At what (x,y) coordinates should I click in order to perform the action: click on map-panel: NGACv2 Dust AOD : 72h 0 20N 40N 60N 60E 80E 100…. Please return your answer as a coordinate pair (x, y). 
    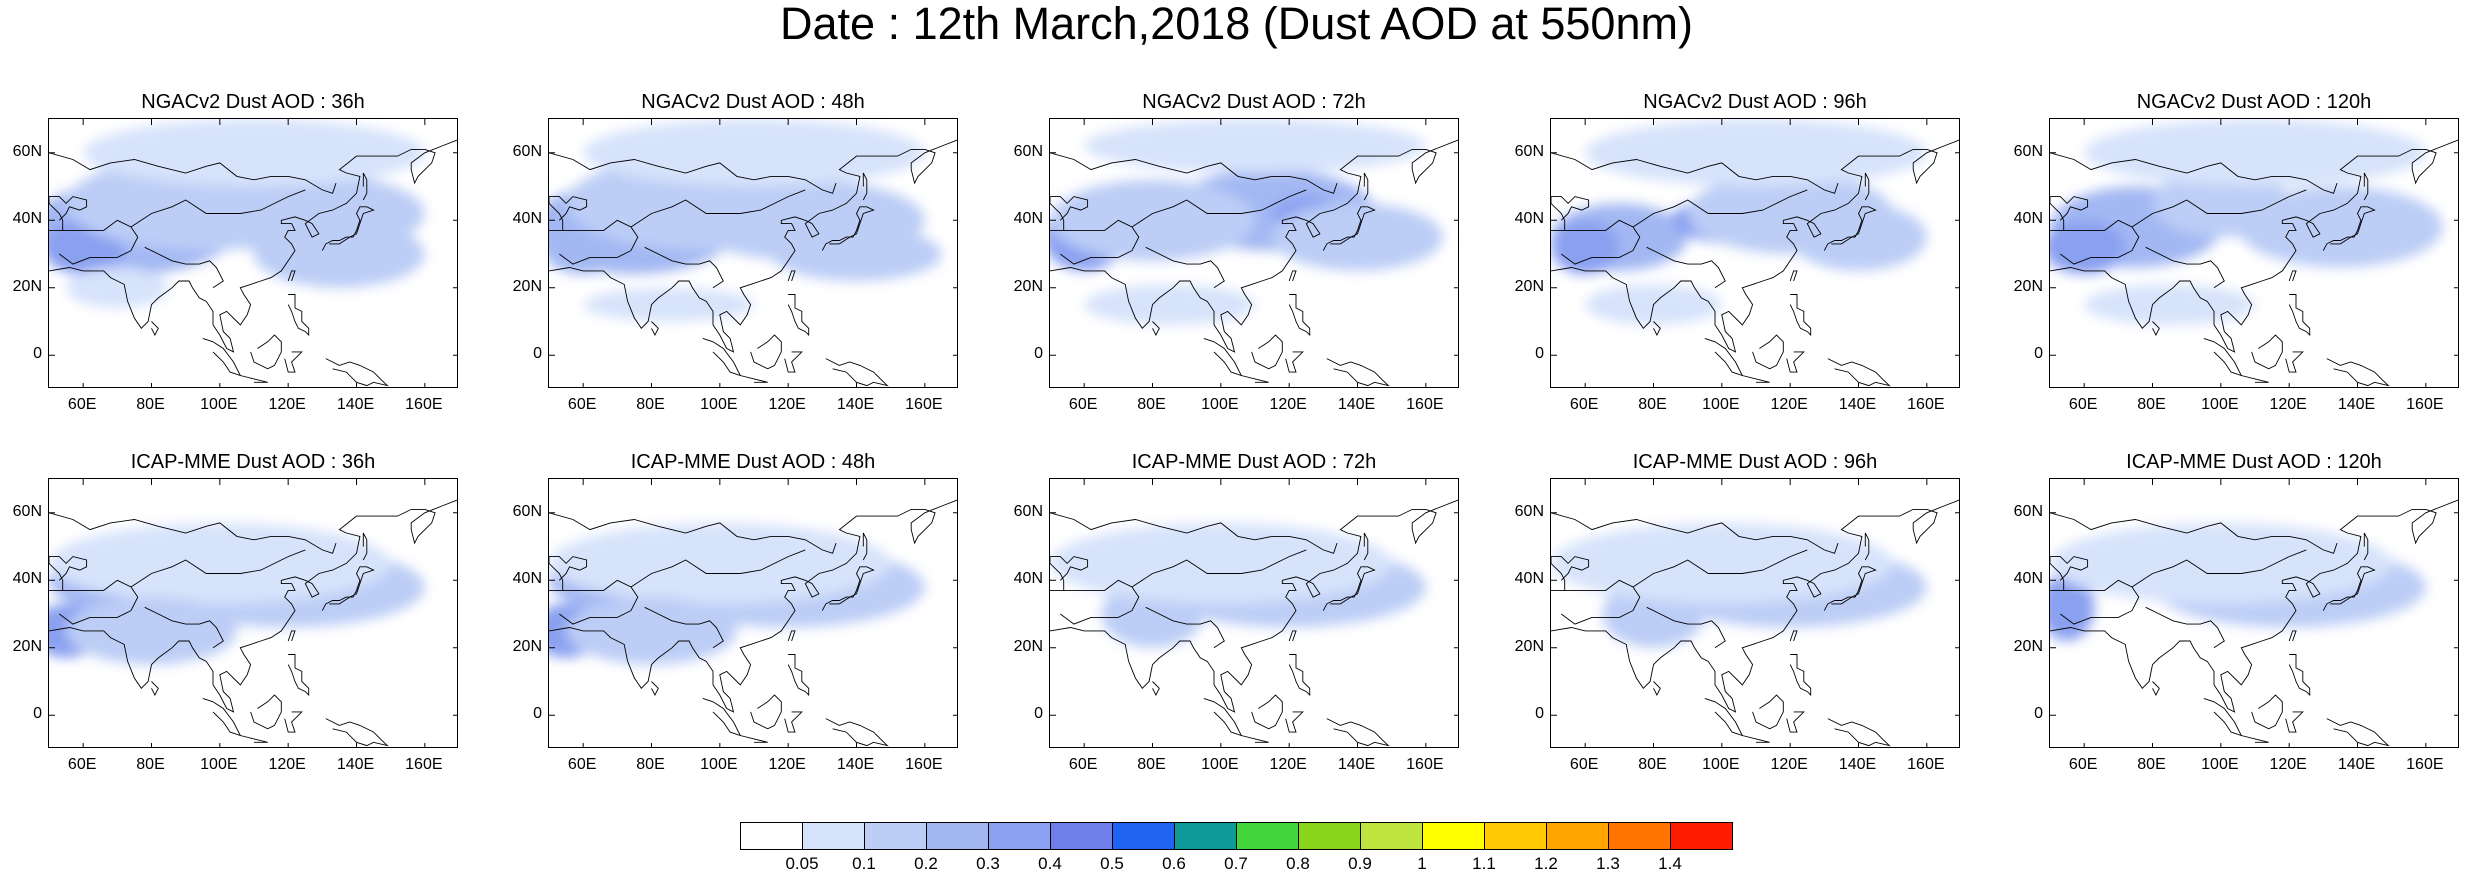
    Looking at the image, I should click on (1236, 260).